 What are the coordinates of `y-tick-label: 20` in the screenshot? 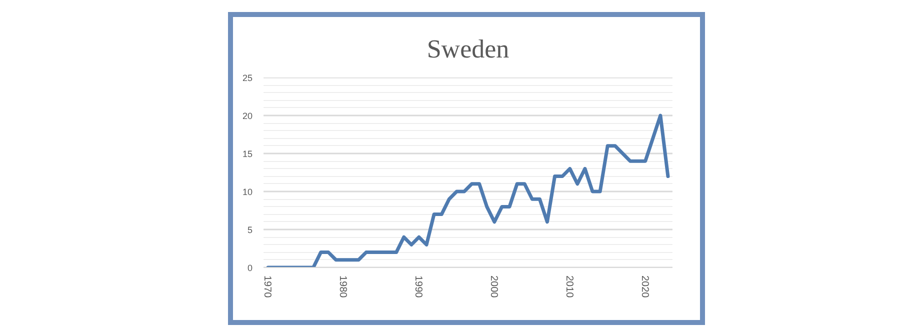 It's located at (247, 116).